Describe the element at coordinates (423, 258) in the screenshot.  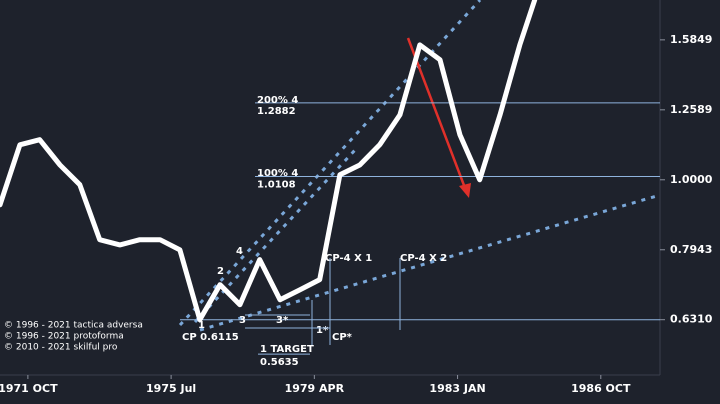
I see `annotation: CP-4 X 2` at that location.